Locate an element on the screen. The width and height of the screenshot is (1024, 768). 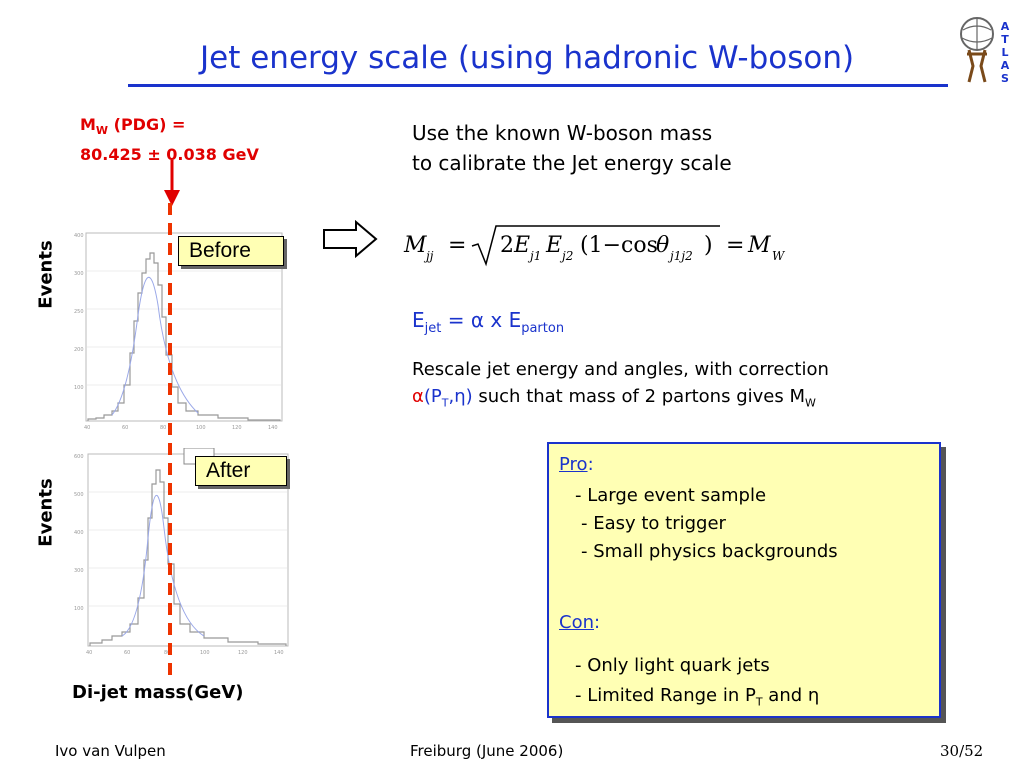
footer-author: Ivo van Vulpen is located at coordinates (110, 751).